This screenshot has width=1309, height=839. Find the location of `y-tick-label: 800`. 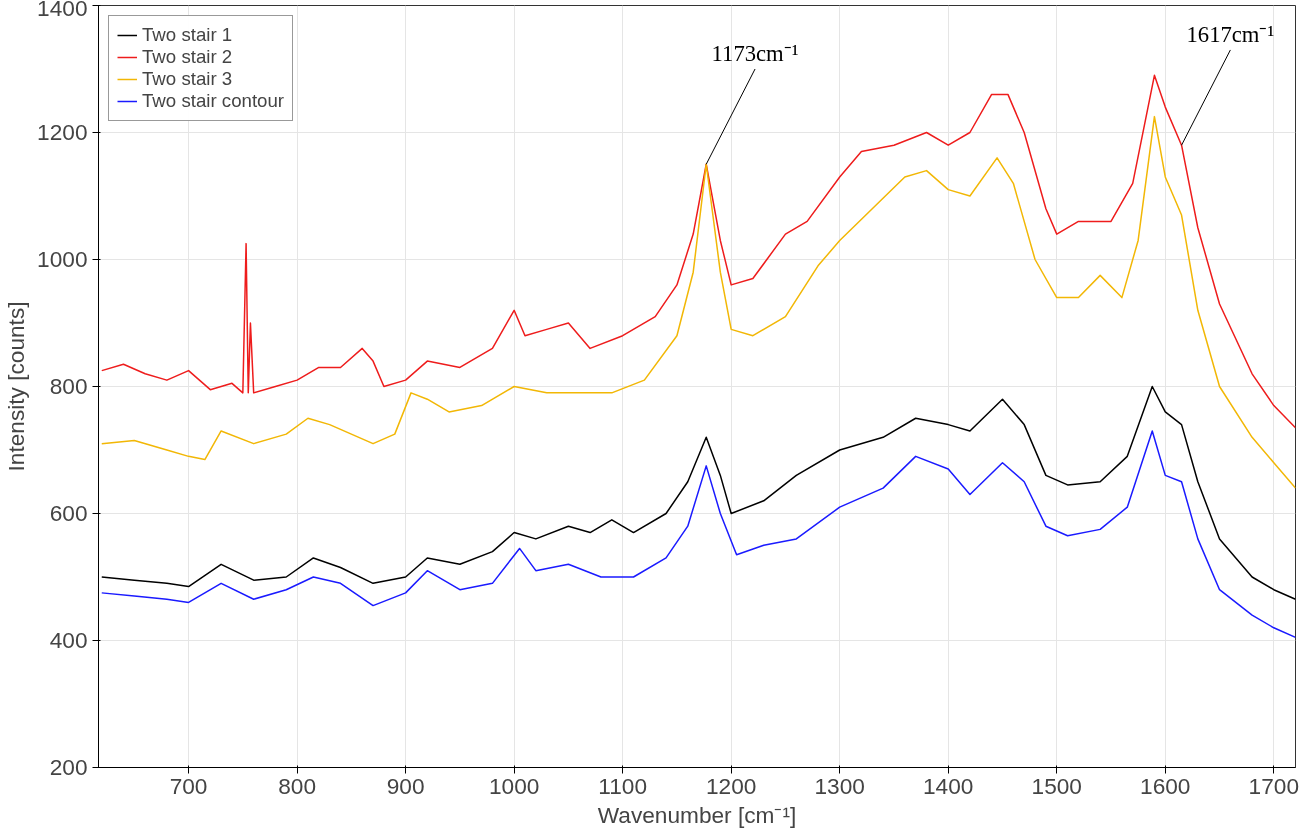

y-tick-label: 800 is located at coordinates (68, 386).